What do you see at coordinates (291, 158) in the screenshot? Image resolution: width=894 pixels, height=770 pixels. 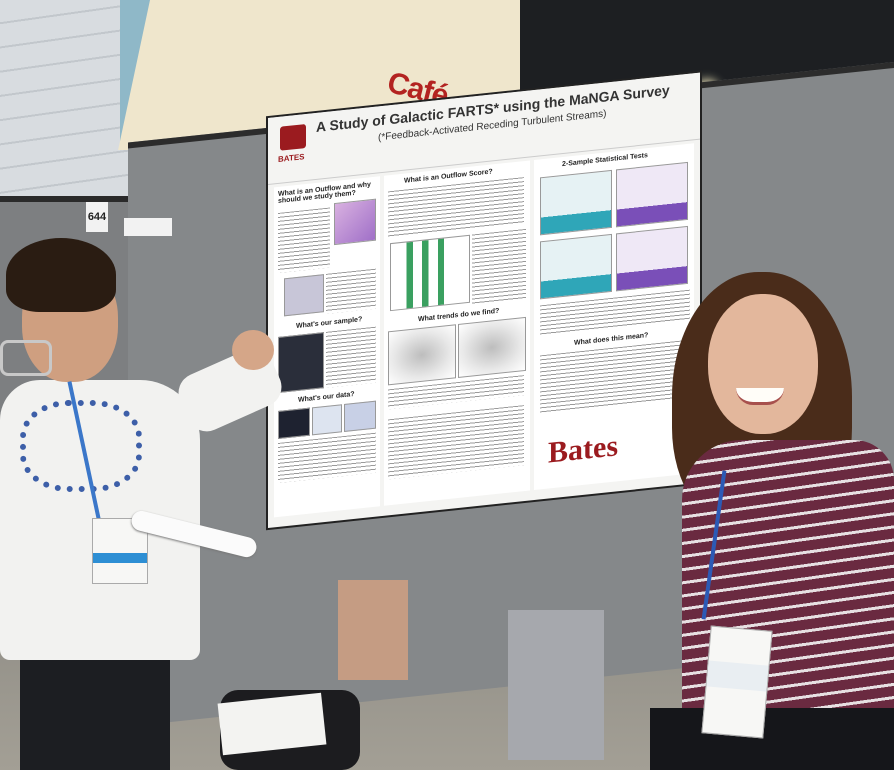 I see `poster-logo-text: BATES` at bounding box center [291, 158].